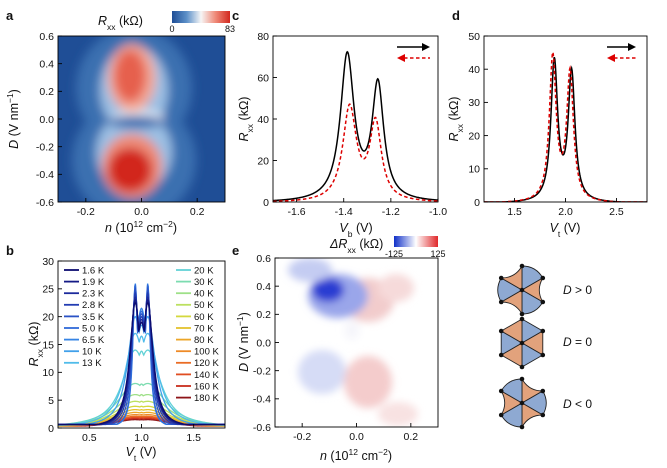  What do you see at coordinates (401, 58) in the screenshot?
I see `legend-c-backward-arrowhead` at bounding box center [401, 58].